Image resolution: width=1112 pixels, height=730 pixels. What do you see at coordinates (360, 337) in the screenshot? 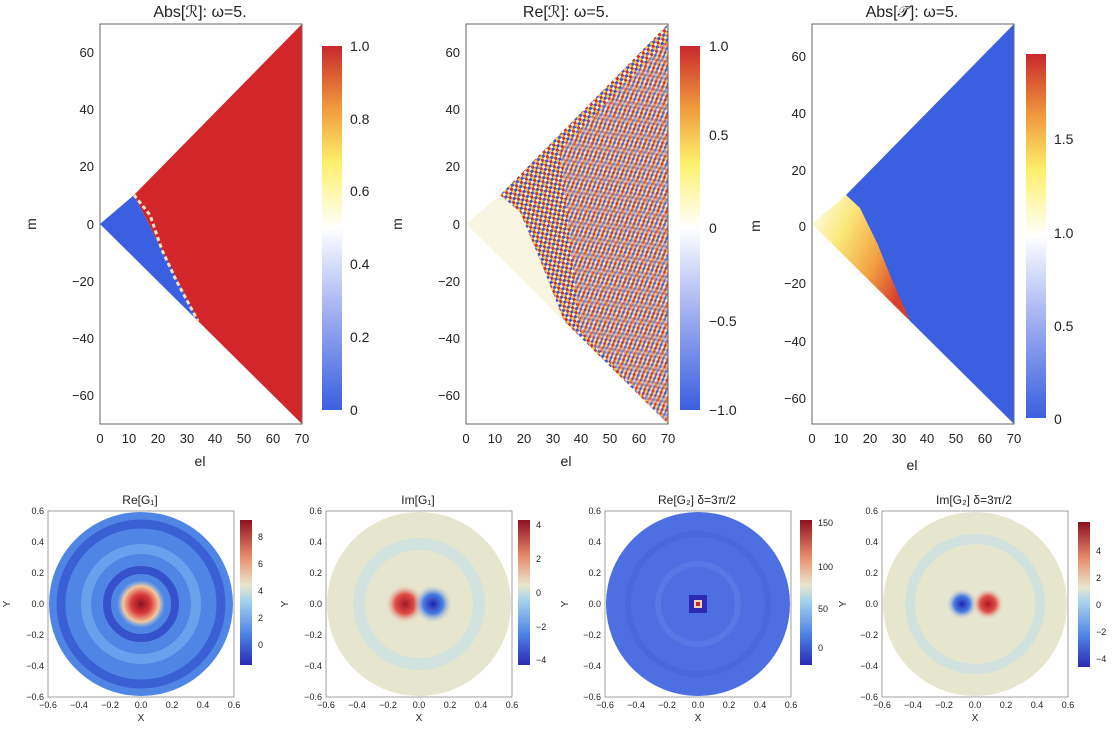
I see `colorbar-tick: 0.2` at bounding box center [360, 337].